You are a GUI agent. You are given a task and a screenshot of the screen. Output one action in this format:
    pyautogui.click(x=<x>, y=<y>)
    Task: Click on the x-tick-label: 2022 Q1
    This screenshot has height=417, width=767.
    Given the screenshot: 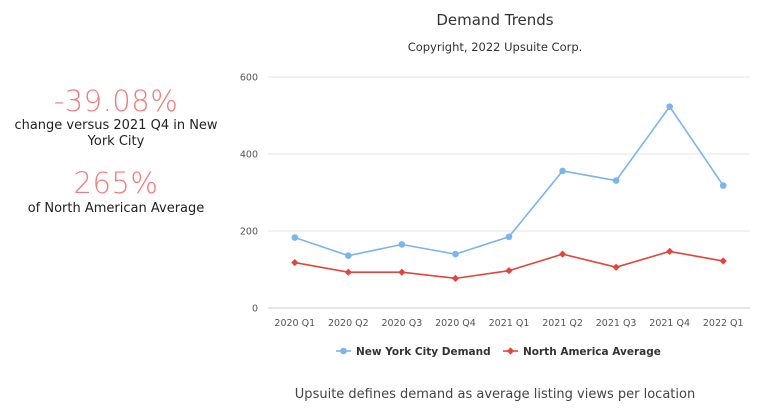 What is the action you would take?
    pyautogui.click(x=723, y=323)
    